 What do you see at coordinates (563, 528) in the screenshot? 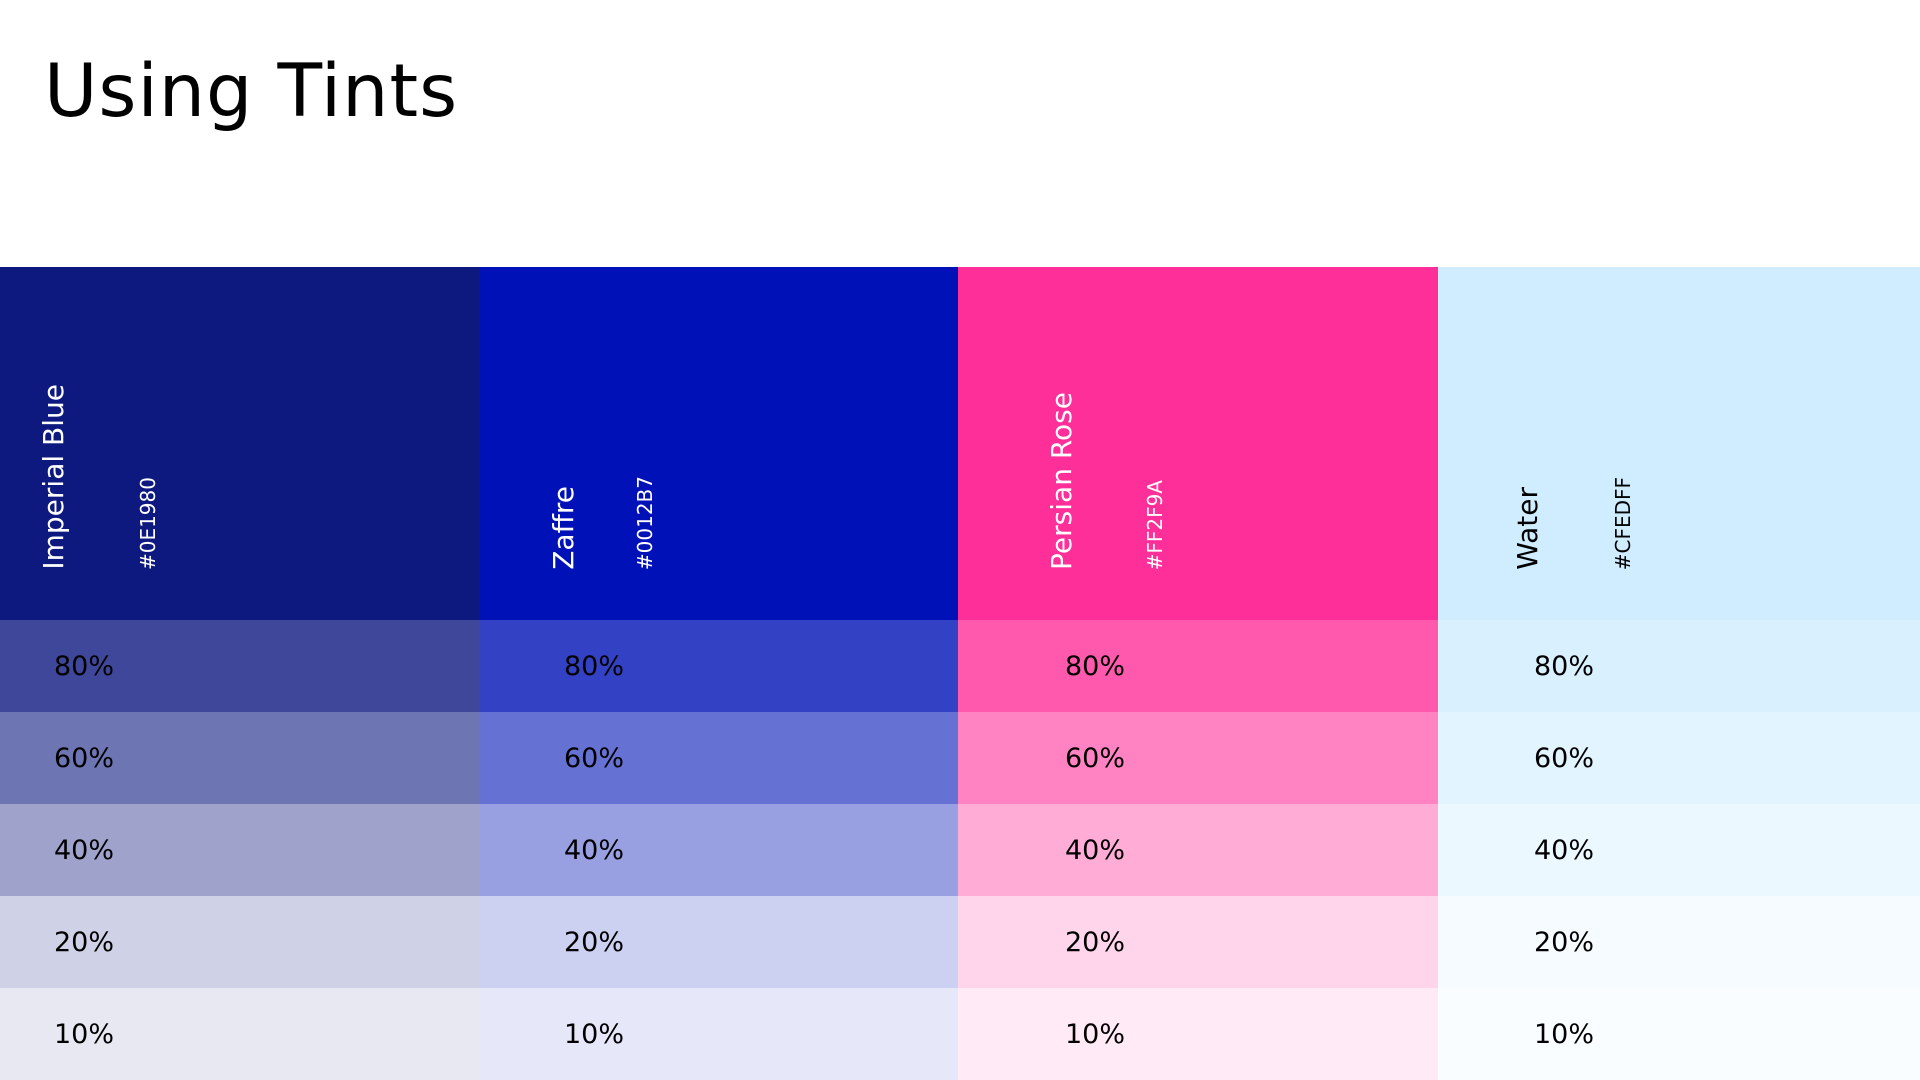
I see `color-name: Zaffre` at bounding box center [563, 528].